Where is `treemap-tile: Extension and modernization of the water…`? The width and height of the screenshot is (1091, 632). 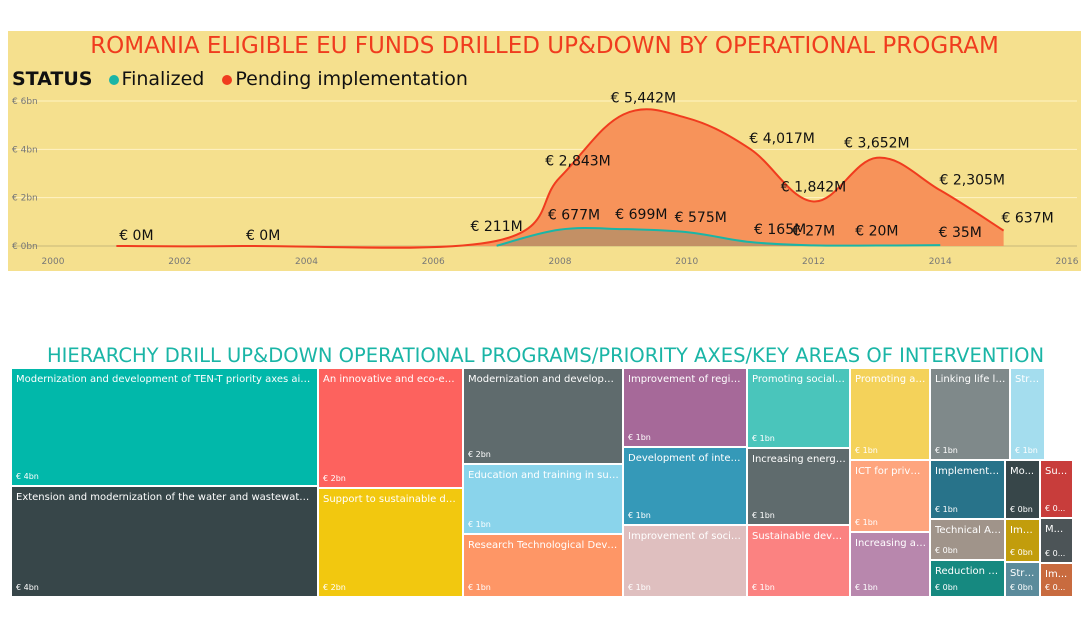 treemap-tile: Extension and modernization of the water… is located at coordinates (165, 542).